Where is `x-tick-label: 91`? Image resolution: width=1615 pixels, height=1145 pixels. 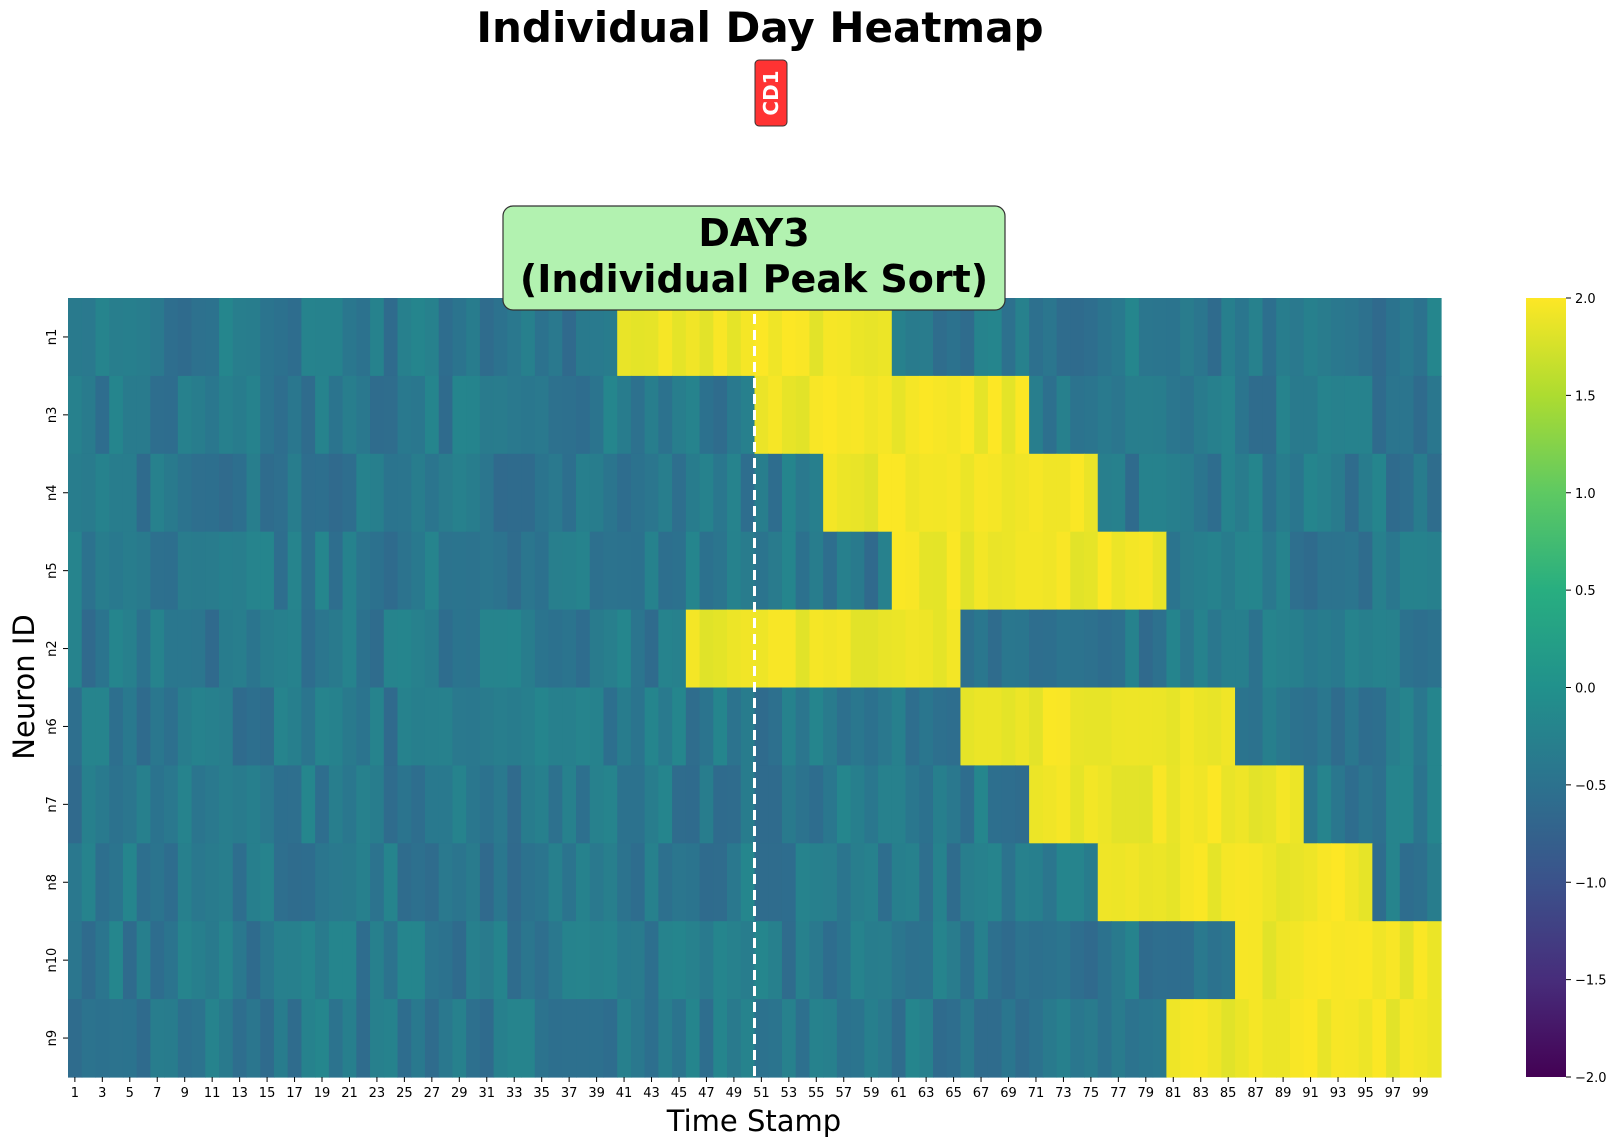 x-tick-label: 91 is located at coordinates (1310, 1093).